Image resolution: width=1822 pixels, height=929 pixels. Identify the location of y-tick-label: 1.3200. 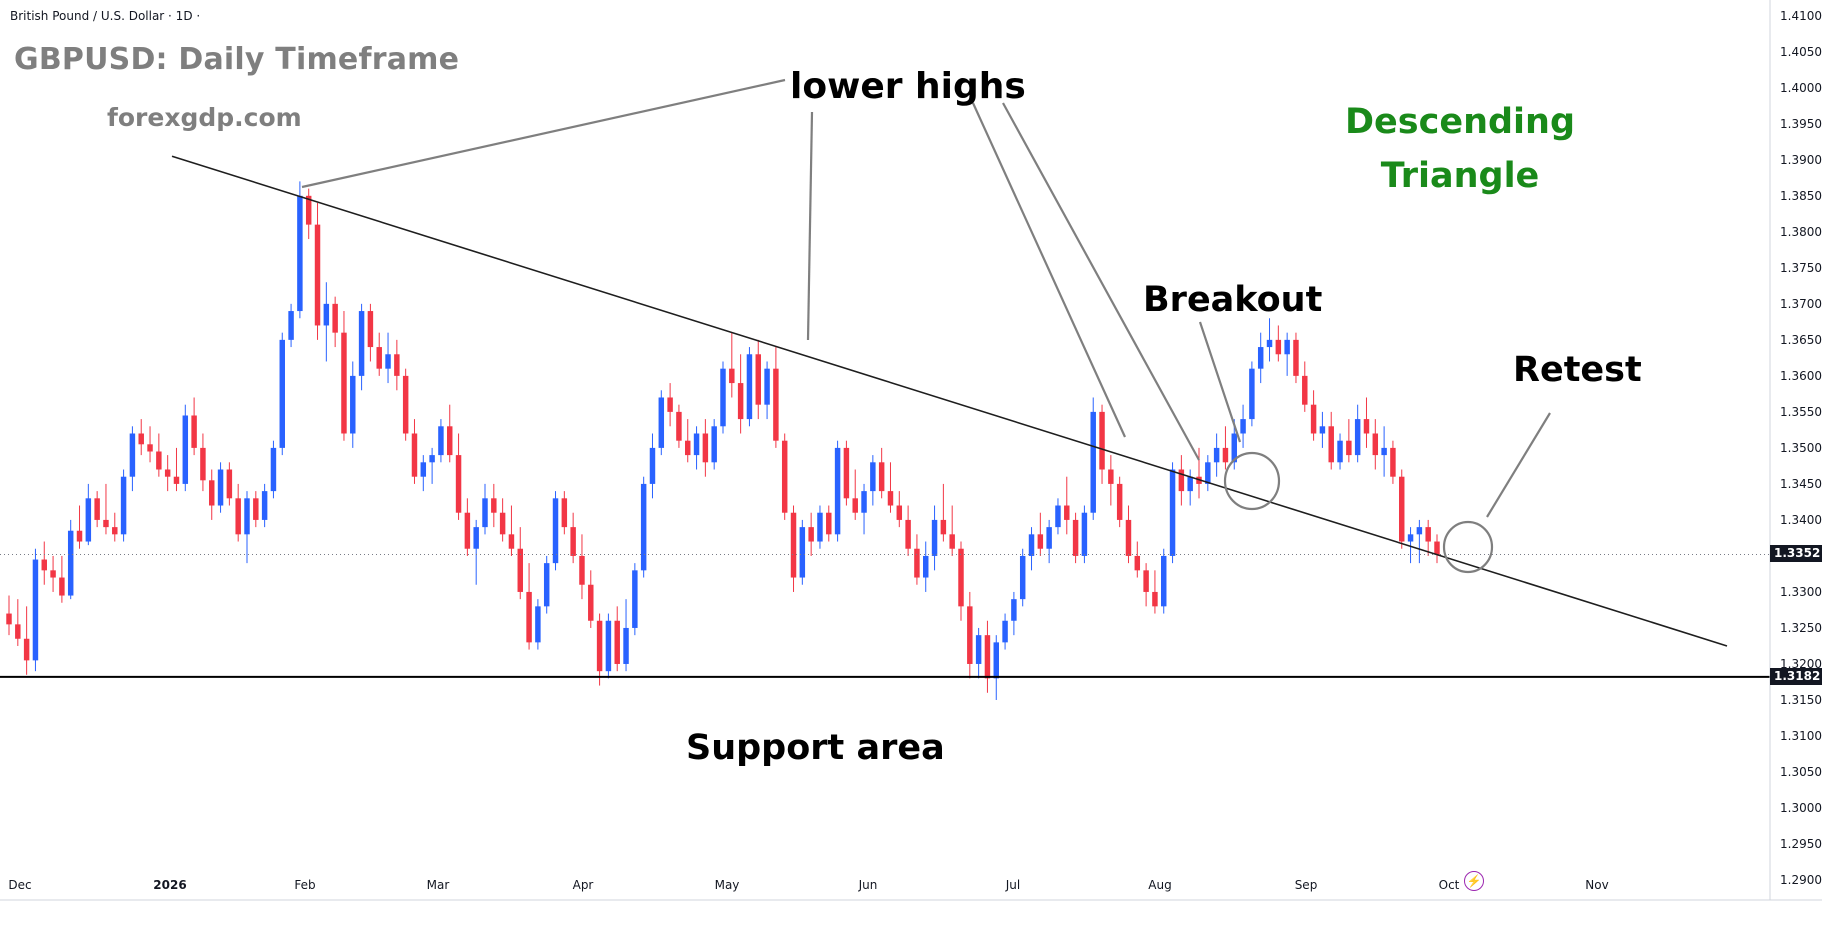
(1801, 664).